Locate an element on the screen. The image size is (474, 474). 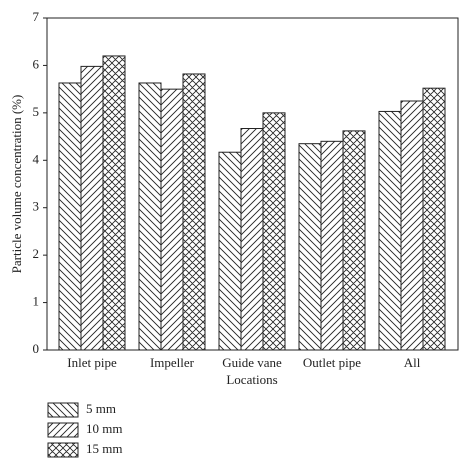
x-tick-label: Guide vane is located at coordinates (252, 362).